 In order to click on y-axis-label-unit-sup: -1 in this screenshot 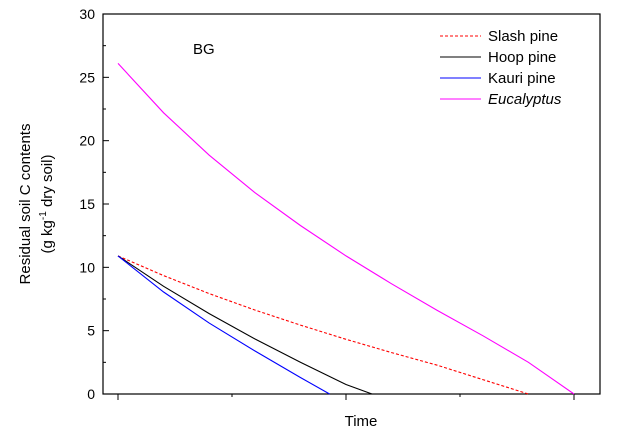, I will do `click(43, 215)`.